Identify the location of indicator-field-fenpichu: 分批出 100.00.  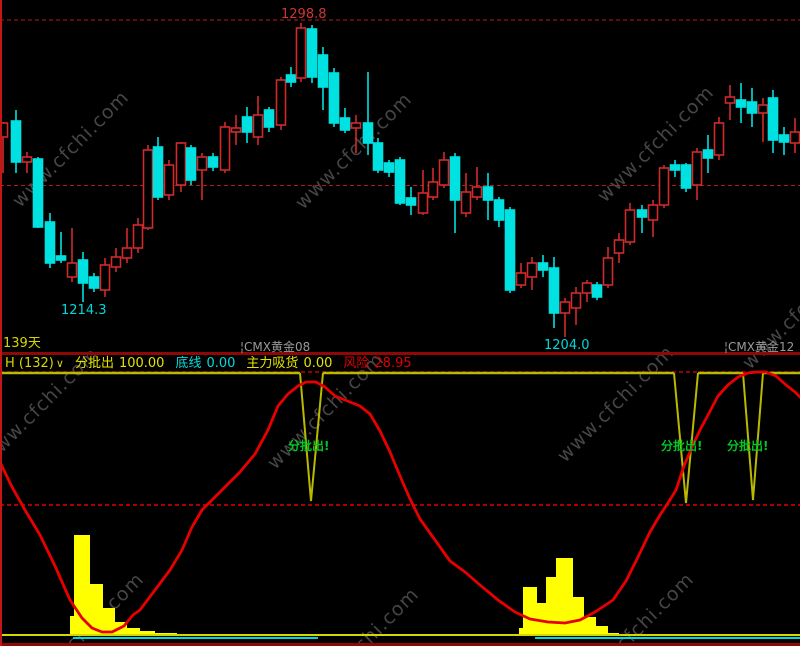
(120, 363).